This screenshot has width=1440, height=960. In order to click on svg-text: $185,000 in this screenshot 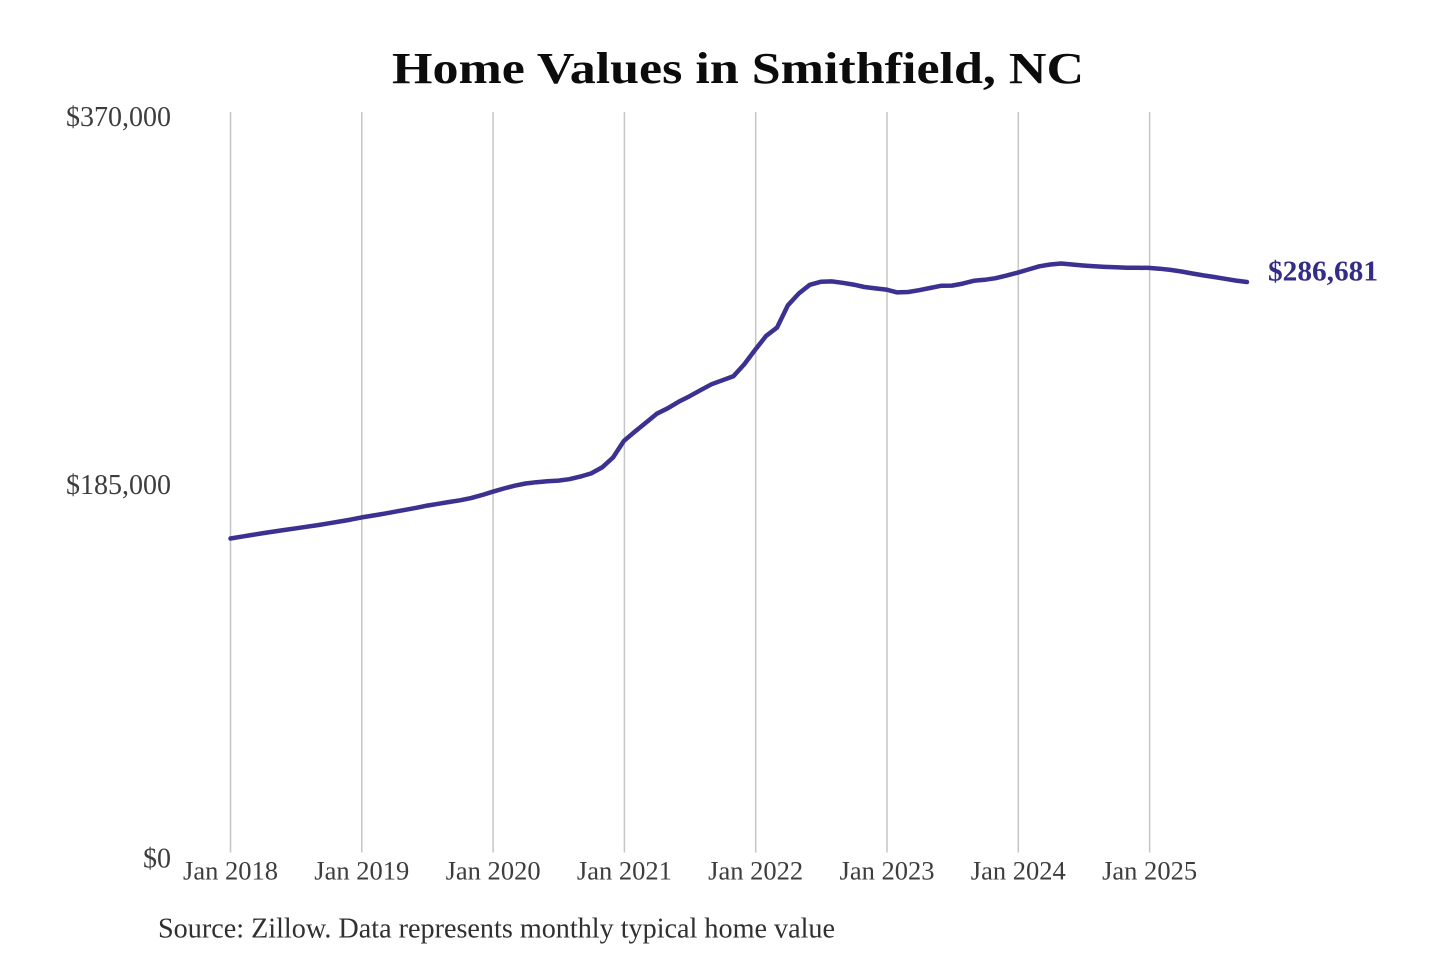, I will do `click(118, 485)`.